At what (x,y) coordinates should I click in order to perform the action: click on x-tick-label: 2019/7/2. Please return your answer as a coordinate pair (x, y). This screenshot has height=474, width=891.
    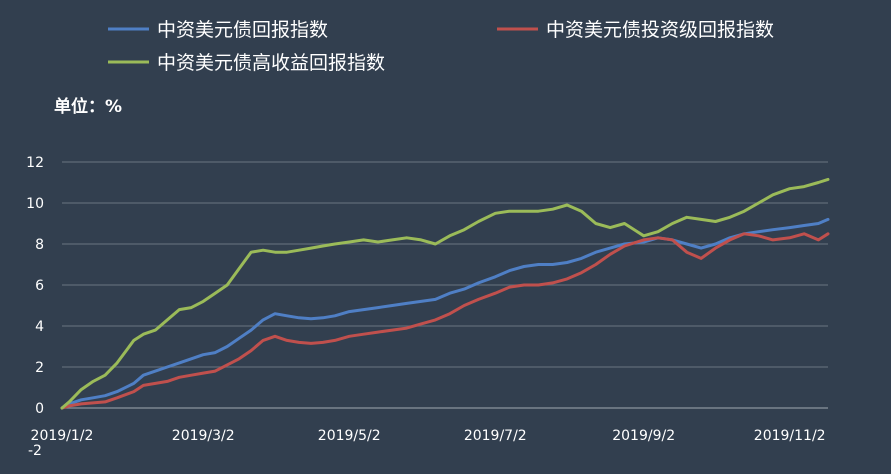
    Looking at the image, I should click on (495, 436).